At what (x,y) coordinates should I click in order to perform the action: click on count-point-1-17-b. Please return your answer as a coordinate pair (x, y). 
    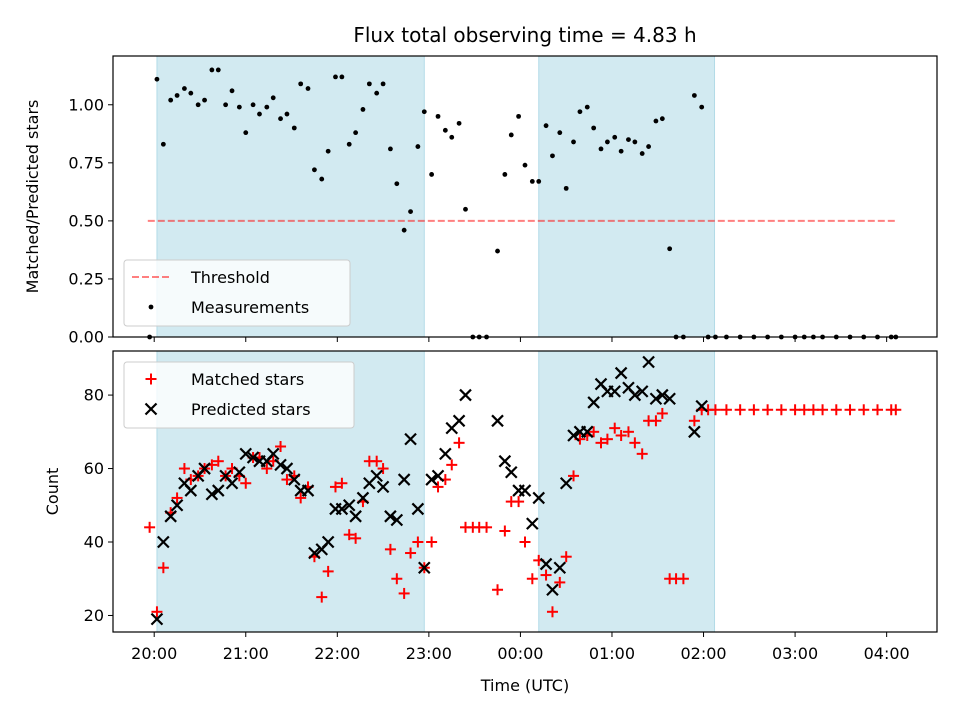
    Looking at the image, I should click on (273, 454).